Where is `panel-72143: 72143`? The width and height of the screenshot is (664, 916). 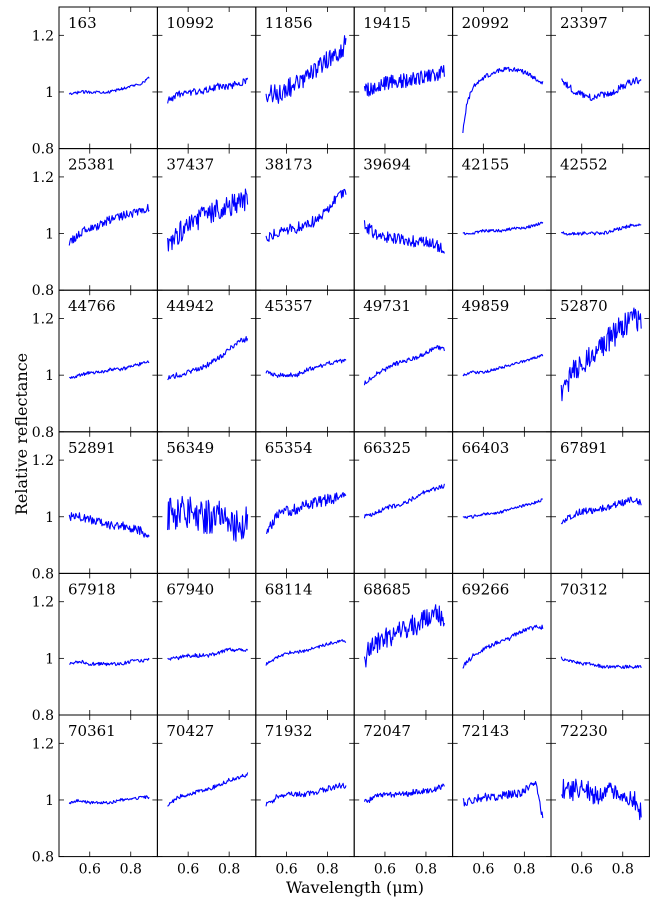
panel-72143: 72143 is located at coordinates (502, 786).